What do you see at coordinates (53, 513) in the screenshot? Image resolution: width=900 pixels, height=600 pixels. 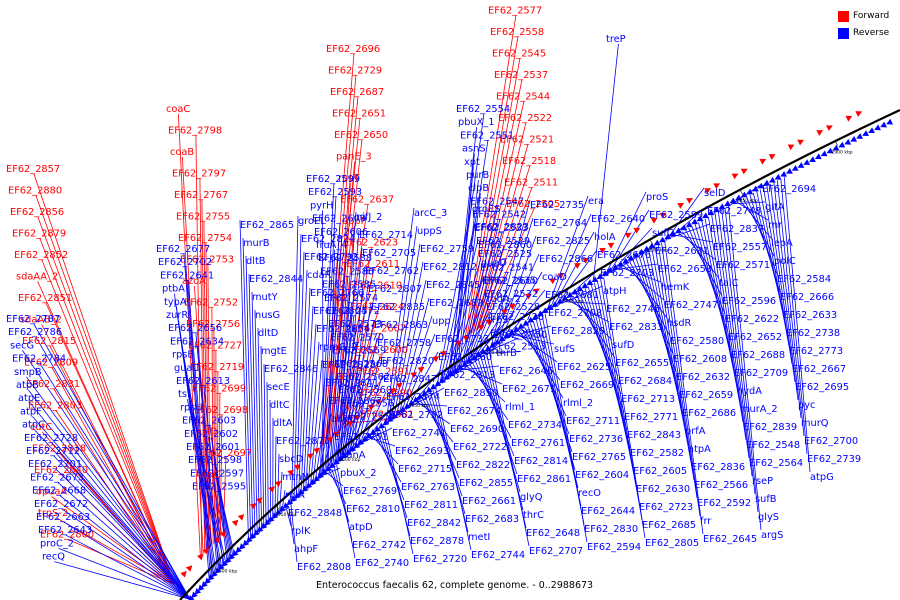 I see `forward-gene-label: trpS-2` at bounding box center [53, 513].